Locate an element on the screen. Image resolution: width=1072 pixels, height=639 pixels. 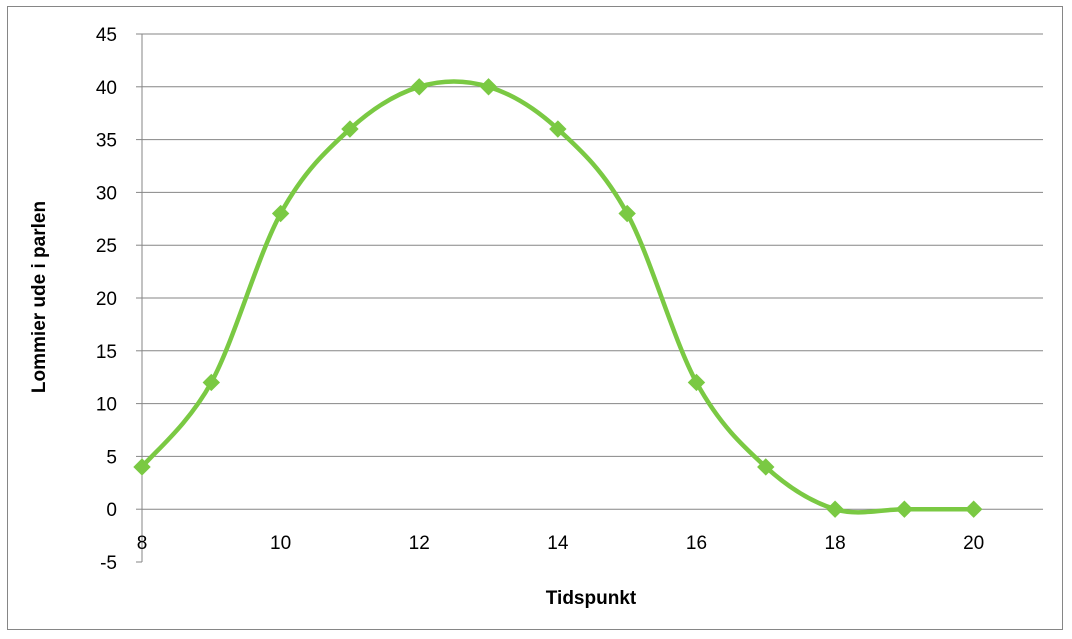
y-tick-label: 25 is located at coordinates (106, 246).